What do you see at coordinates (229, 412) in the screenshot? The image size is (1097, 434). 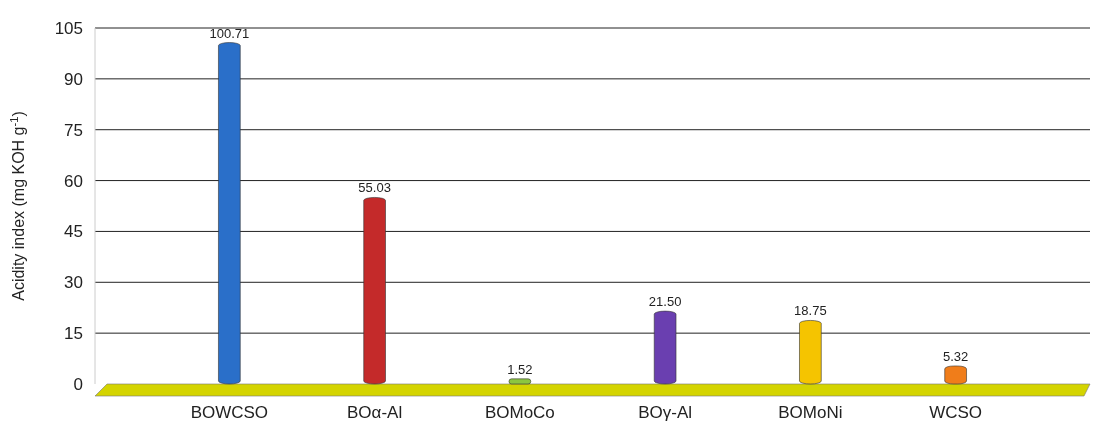 I see `x-tick-label: BOWCSO` at bounding box center [229, 412].